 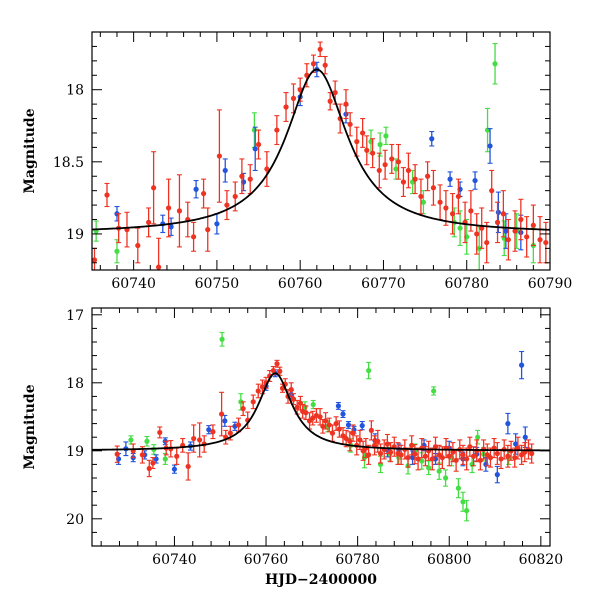 What do you see at coordinates (75, 520) in the screenshot?
I see `y-tick-label: 20` at bounding box center [75, 520].